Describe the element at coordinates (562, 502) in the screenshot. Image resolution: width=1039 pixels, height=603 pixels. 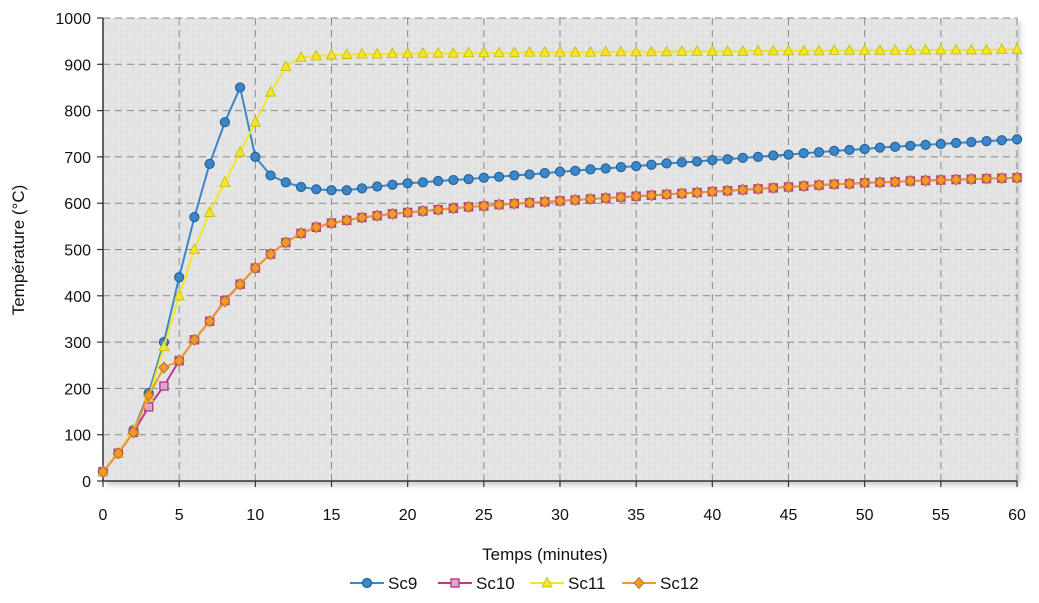
I see `x-axis-ticks: 0 5 10 15 20 25 30 35 40 45 50 55 60` at that location.